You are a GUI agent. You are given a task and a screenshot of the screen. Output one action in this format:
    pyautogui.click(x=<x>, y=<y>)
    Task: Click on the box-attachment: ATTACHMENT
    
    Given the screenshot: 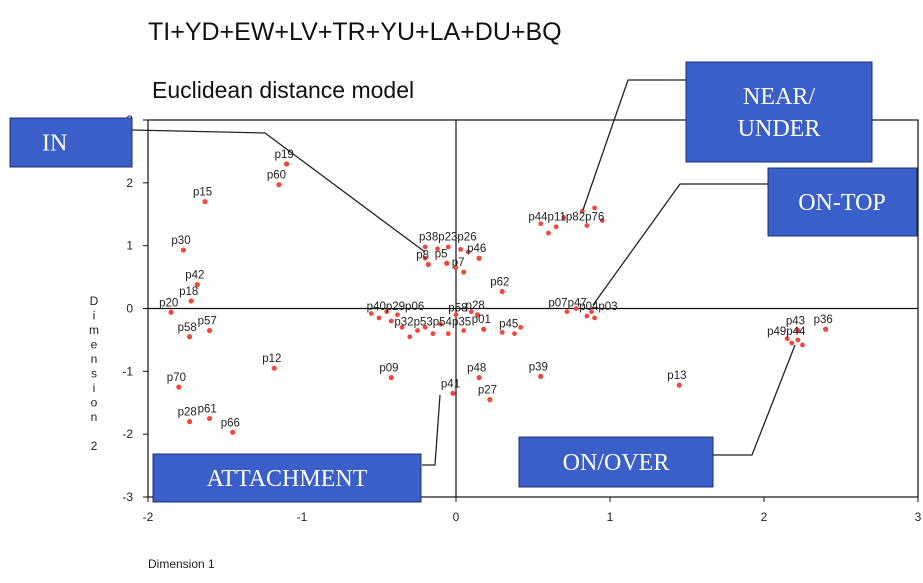 What is the action you would take?
    pyautogui.click(x=287, y=478)
    